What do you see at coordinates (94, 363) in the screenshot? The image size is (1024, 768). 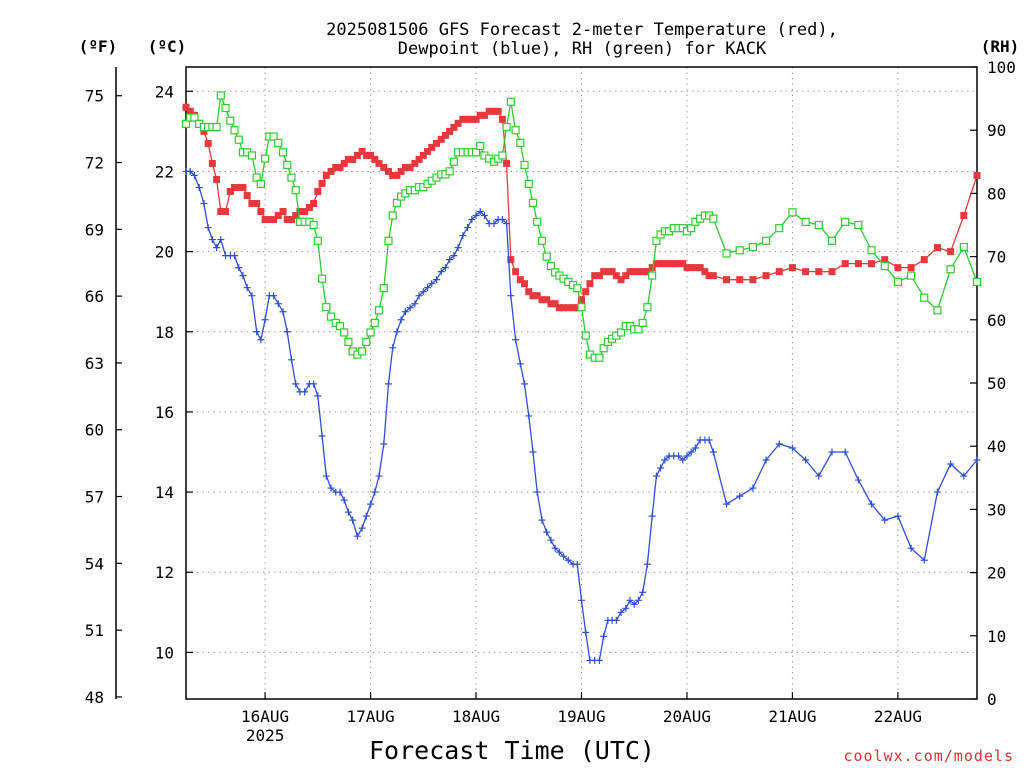 I see `fahrenheit-tick-label: 63` at bounding box center [94, 363].